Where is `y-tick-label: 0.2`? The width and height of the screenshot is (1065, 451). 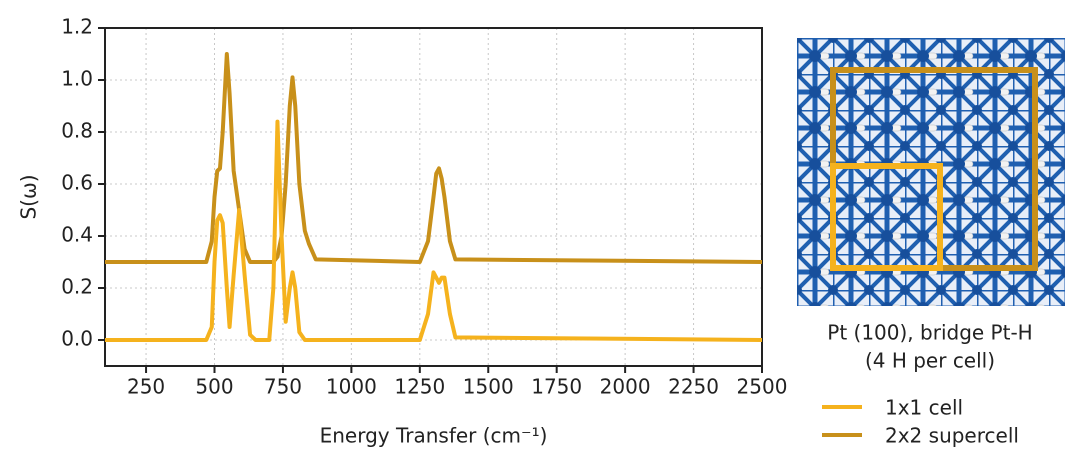
y-tick-label: 0.2 is located at coordinates (77, 287).